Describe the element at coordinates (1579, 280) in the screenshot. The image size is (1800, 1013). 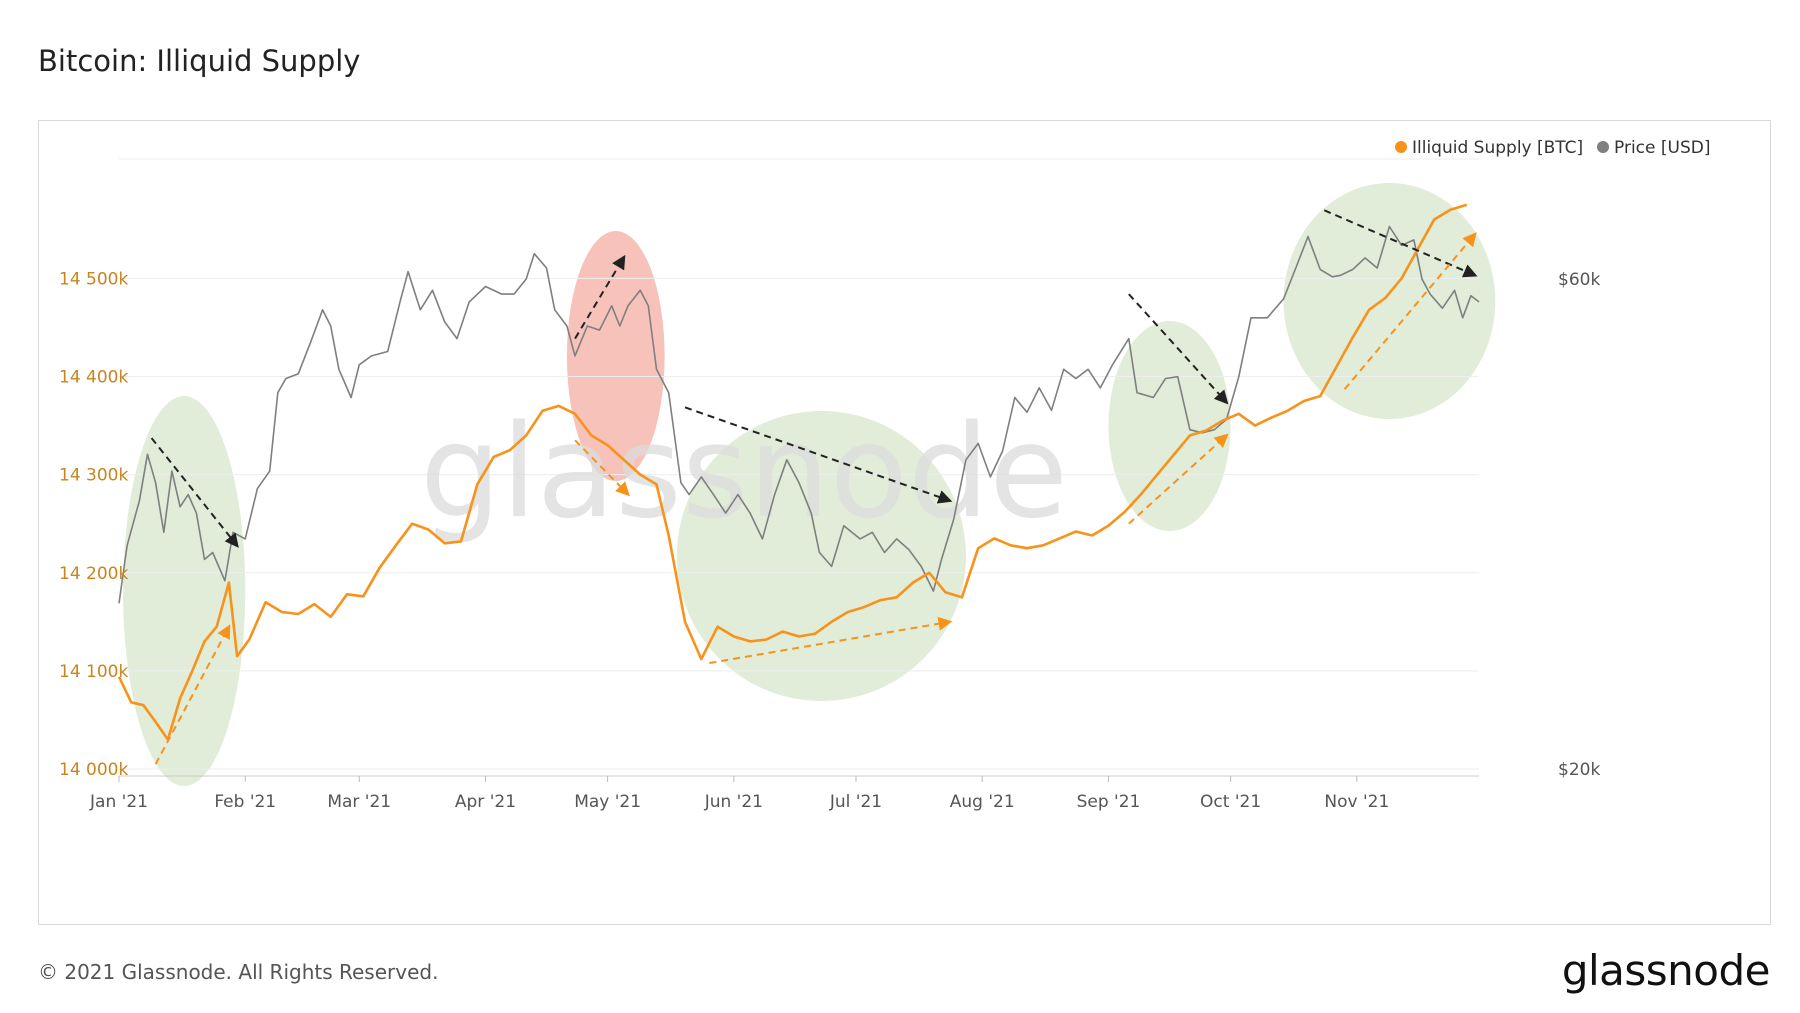
I see `y-tick-label-right: $60k` at that location.